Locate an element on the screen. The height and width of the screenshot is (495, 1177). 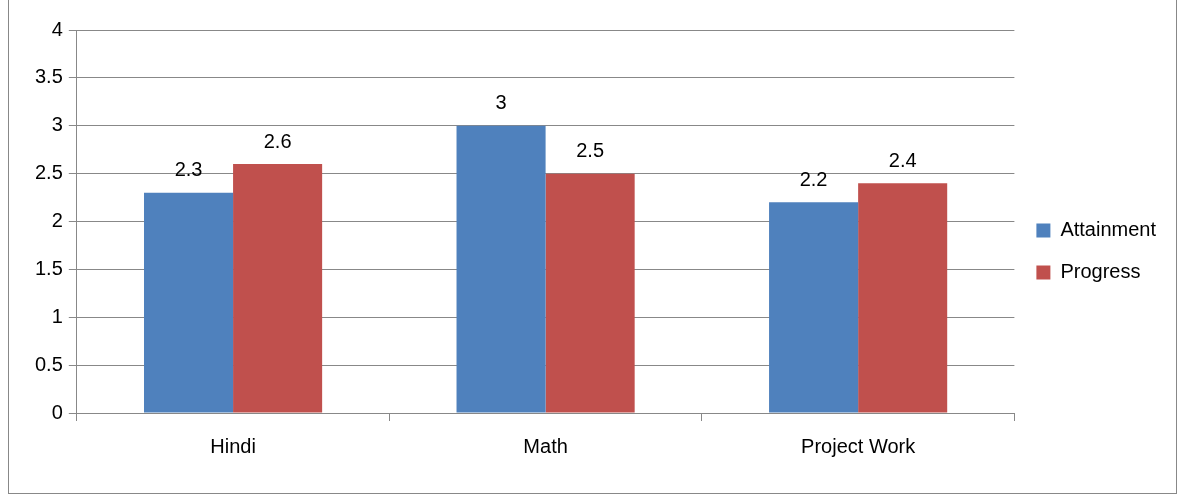
y-tick-label: 2.5 is located at coordinates (48, 172).